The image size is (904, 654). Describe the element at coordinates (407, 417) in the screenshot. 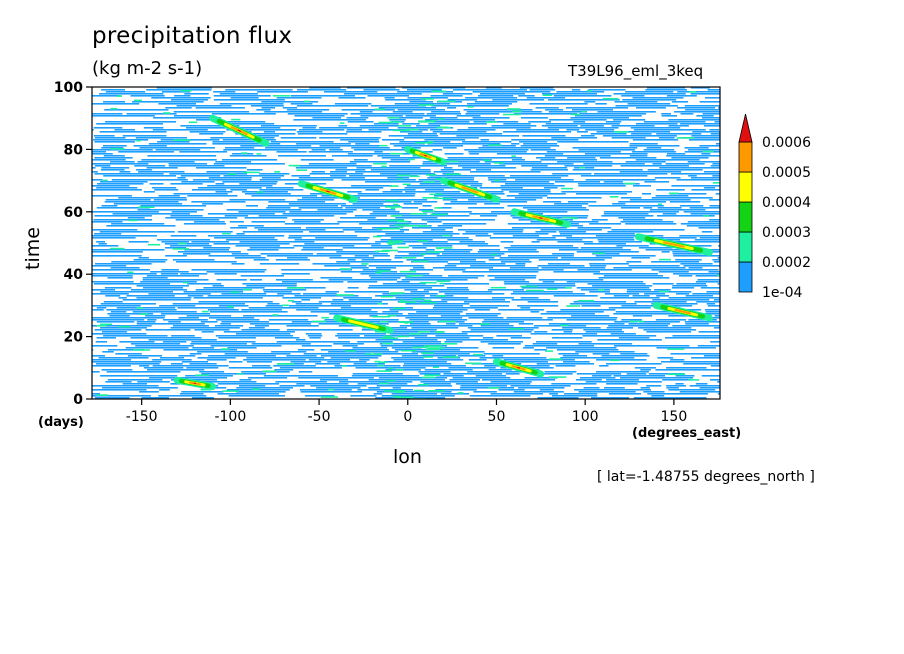

I see `x-tick-label: 0` at that location.